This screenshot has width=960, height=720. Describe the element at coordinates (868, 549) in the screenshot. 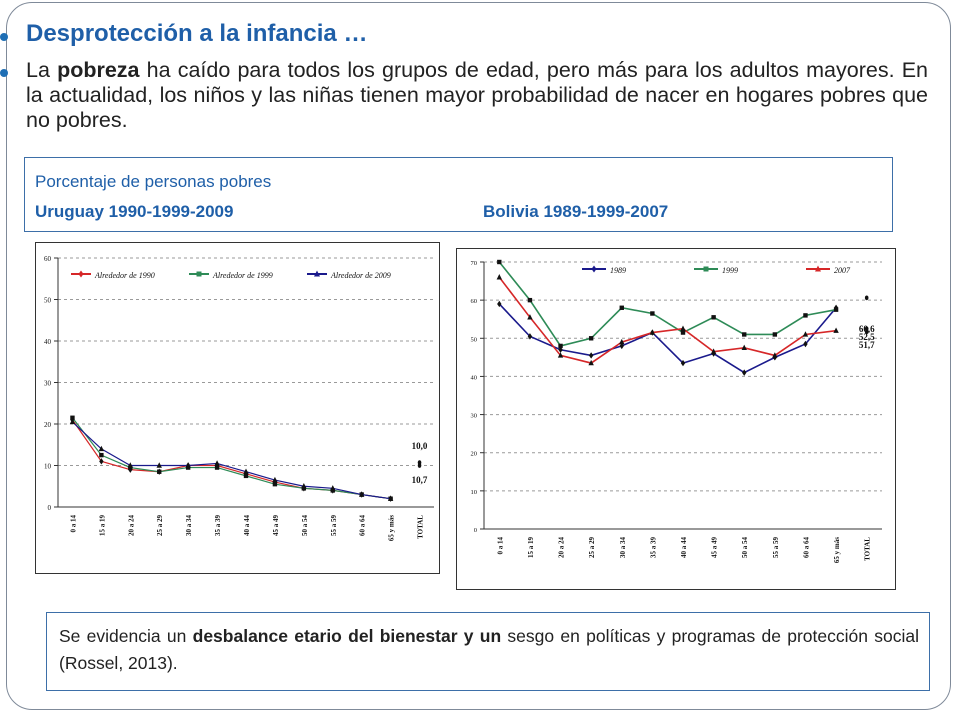

I see `x-tick-label: TOTAL` at that location.